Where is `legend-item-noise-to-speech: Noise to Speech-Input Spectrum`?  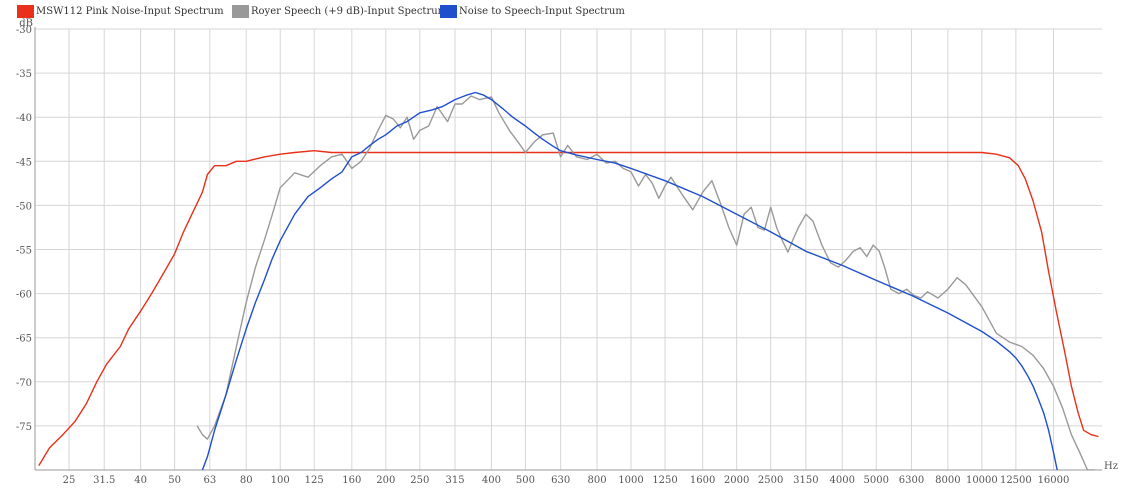 legend-item-noise-to-speech: Noise to Speech-Input Spectrum is located at coordinates (532, 11).